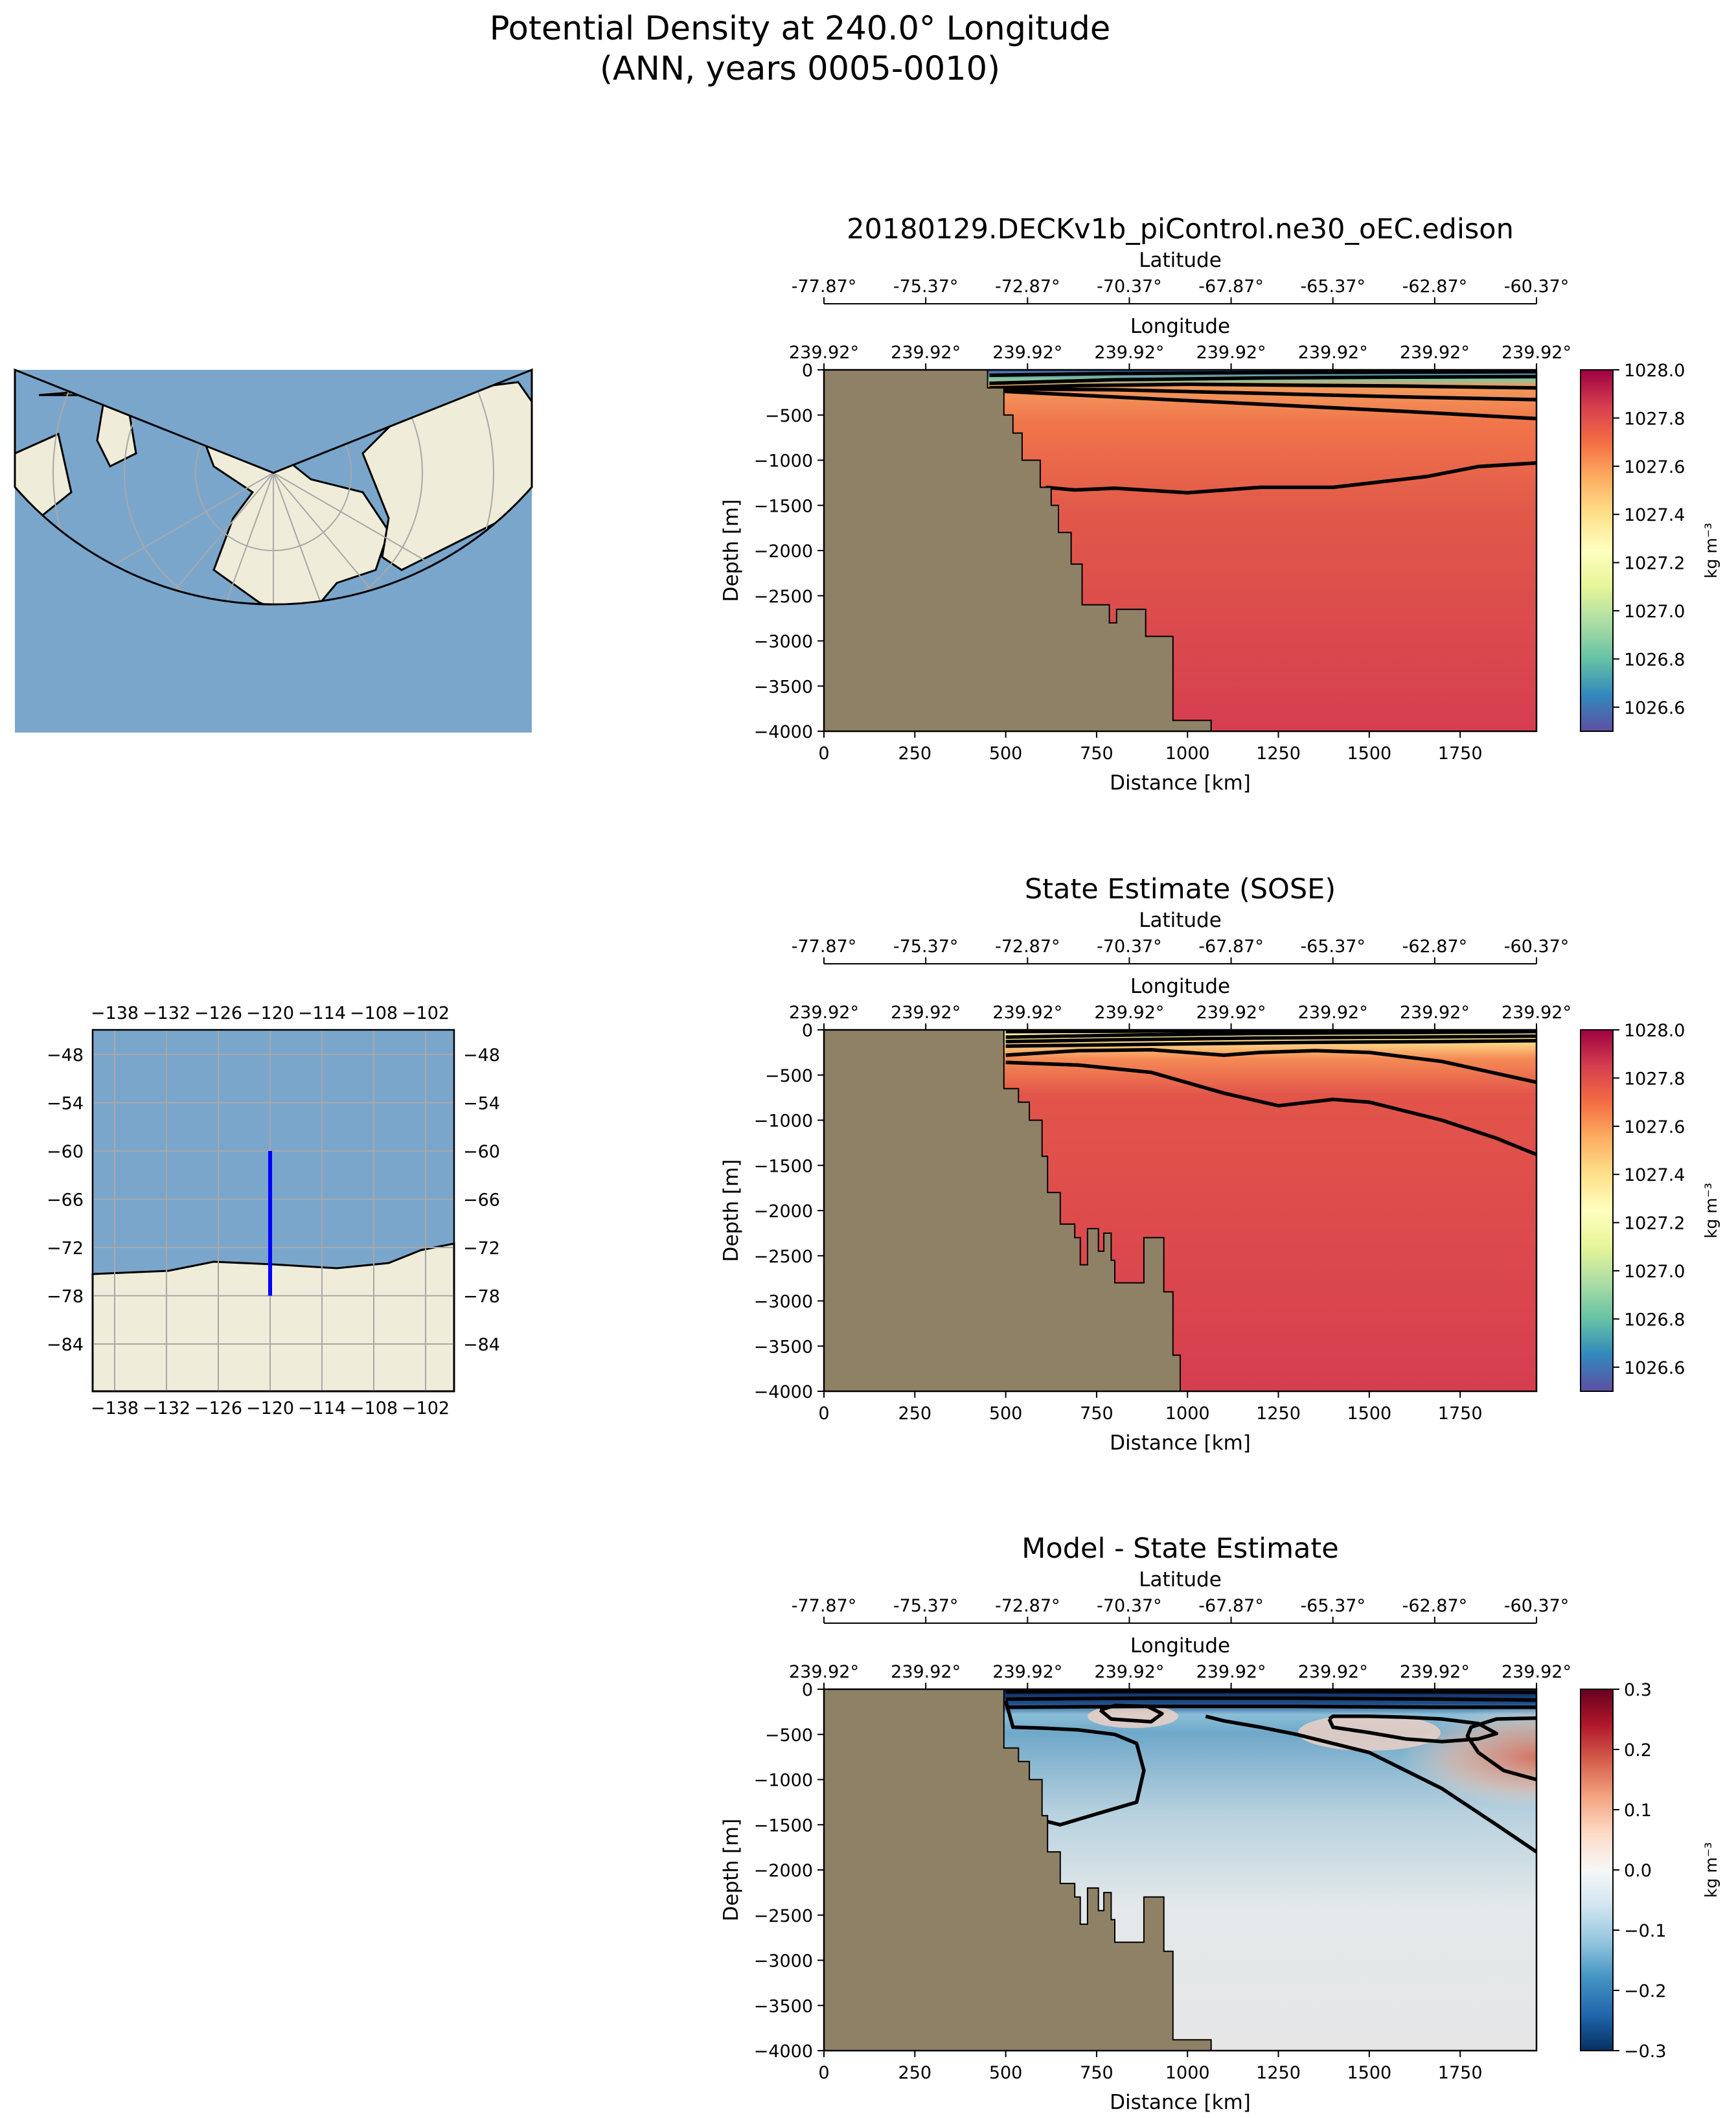 The height and width of the screenshot is (2118, 1736). Describe the element at coordinates (270, 1013) in the screenshot. I see `inset-x-tick-label: −120` at that location.